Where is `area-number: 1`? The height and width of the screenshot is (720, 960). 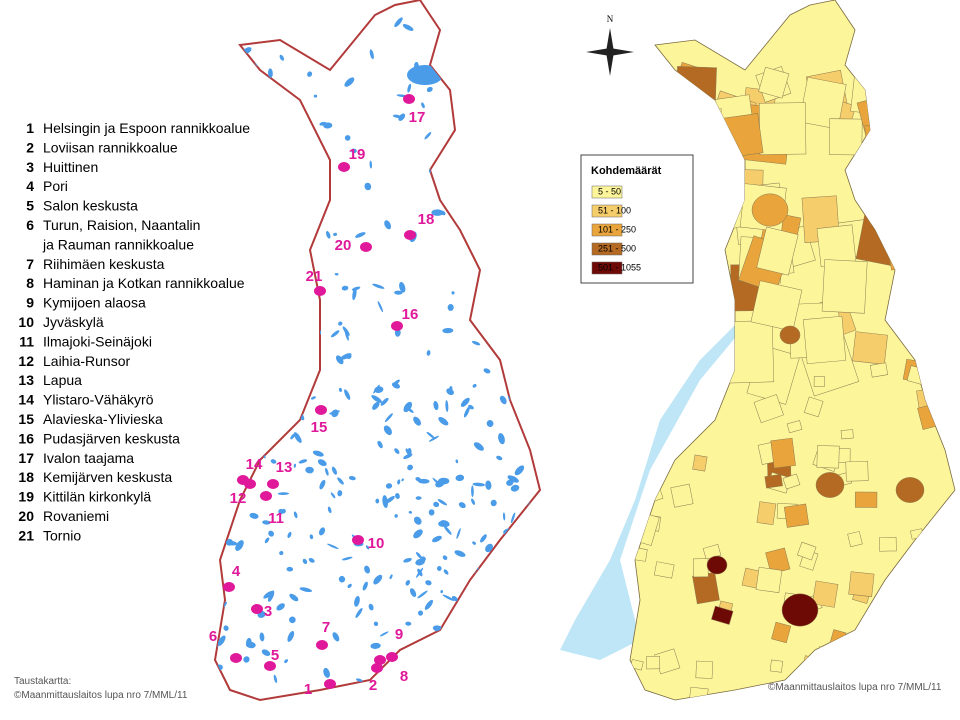
area-number: 1 is located at coordinates (30, 128).